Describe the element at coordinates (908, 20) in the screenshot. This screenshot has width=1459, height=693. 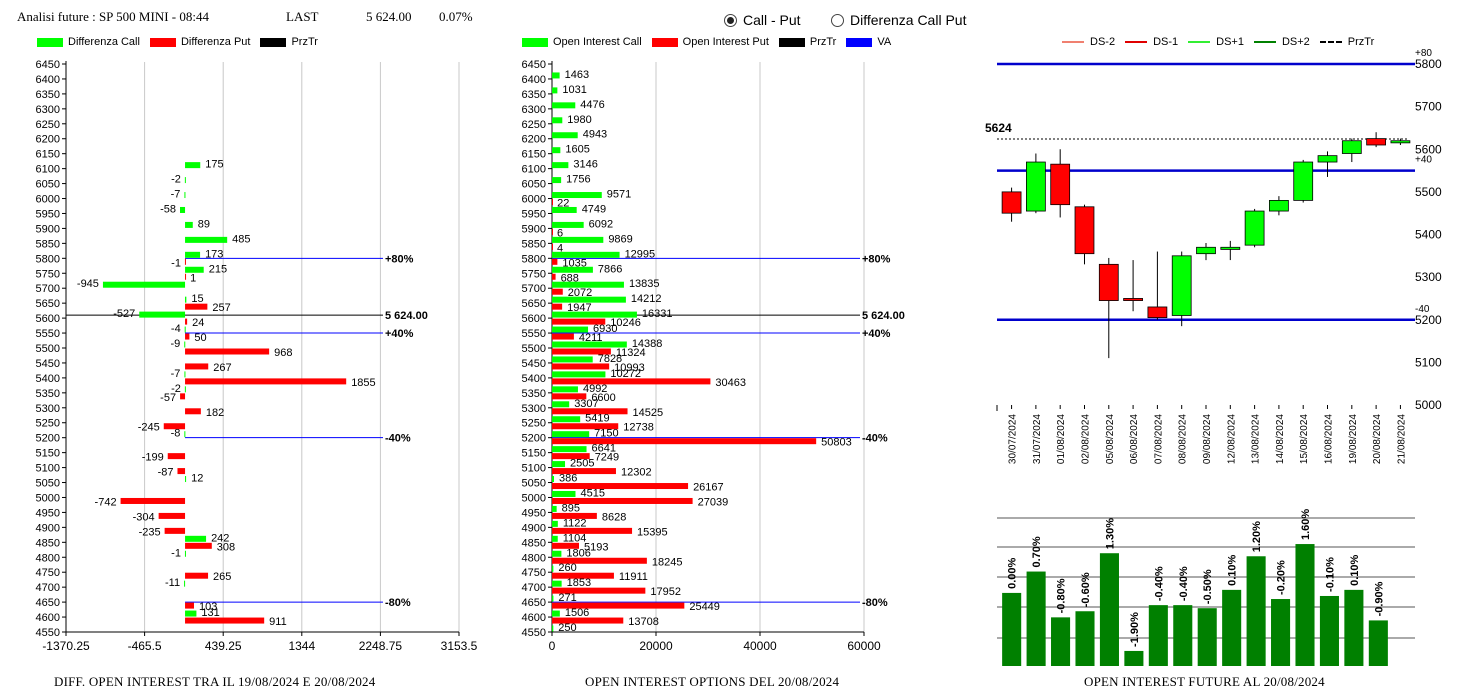
I see `radio-differenza-label: Differenza Call Put` at that location.